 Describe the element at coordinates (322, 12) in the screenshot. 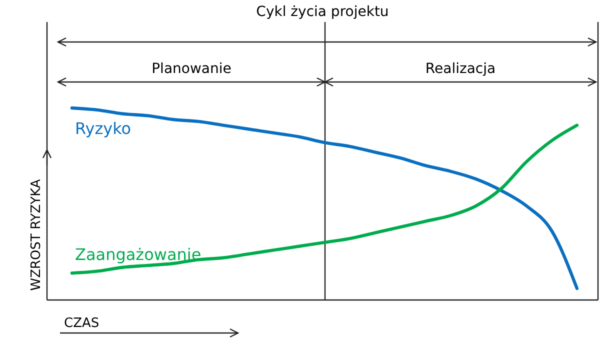

I see `chart-title: Cykl życia projektu` at that location.